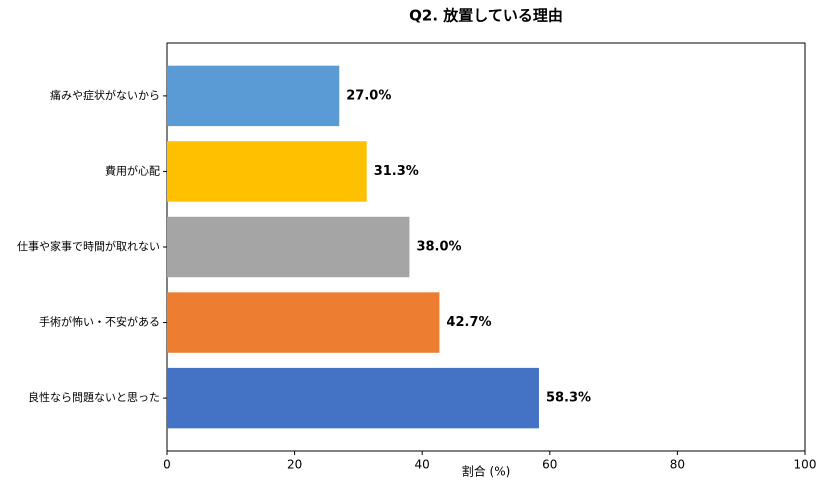  What do you see at coordinates (422, 465) in the screenshot?
I see `x-tick-label: 40` at bounding box center [422, 465].